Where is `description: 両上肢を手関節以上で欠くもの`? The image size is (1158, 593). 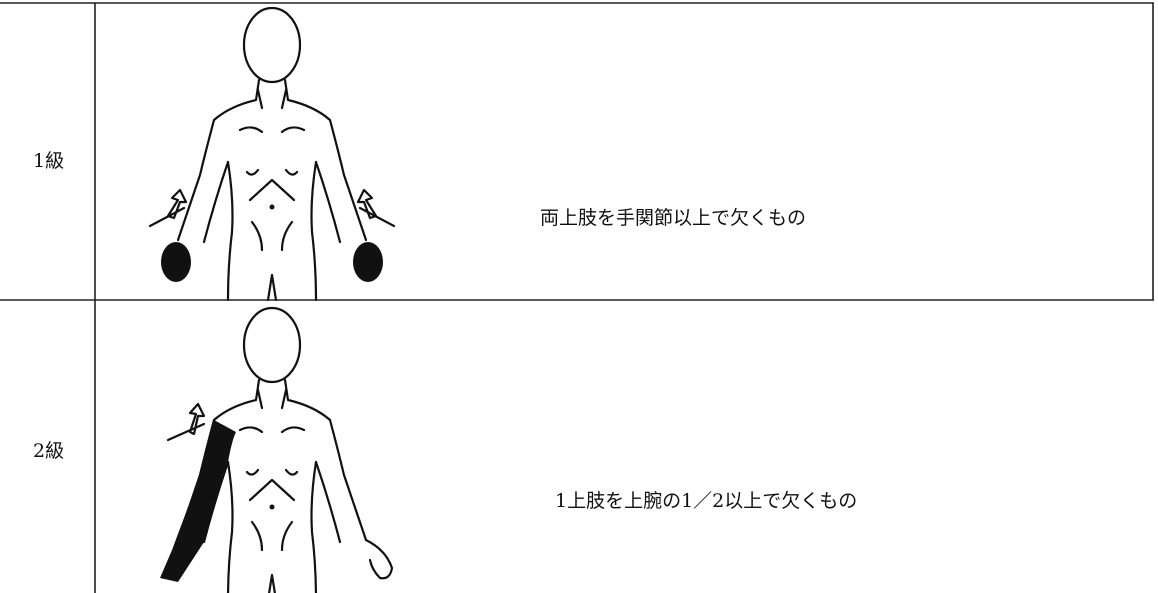
description: 両上肢を手関節以上で欠くもの is located at coordinates (673, 218).